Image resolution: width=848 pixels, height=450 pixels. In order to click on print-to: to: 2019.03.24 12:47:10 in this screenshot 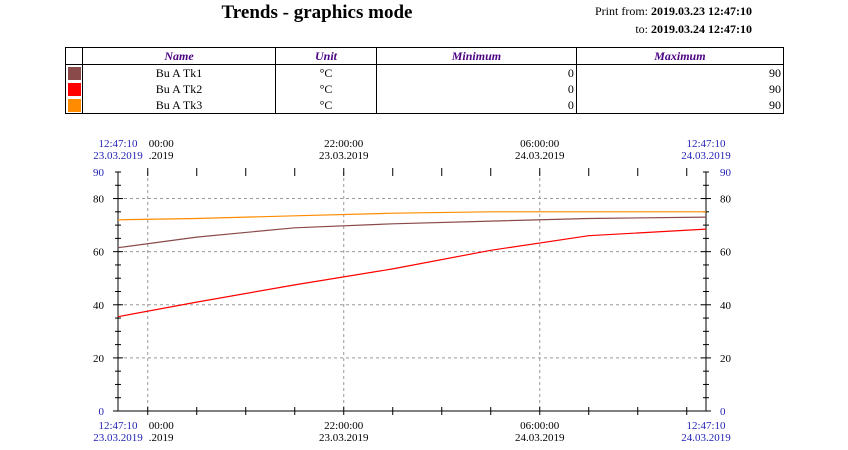, I will do `click(693, 29)`.